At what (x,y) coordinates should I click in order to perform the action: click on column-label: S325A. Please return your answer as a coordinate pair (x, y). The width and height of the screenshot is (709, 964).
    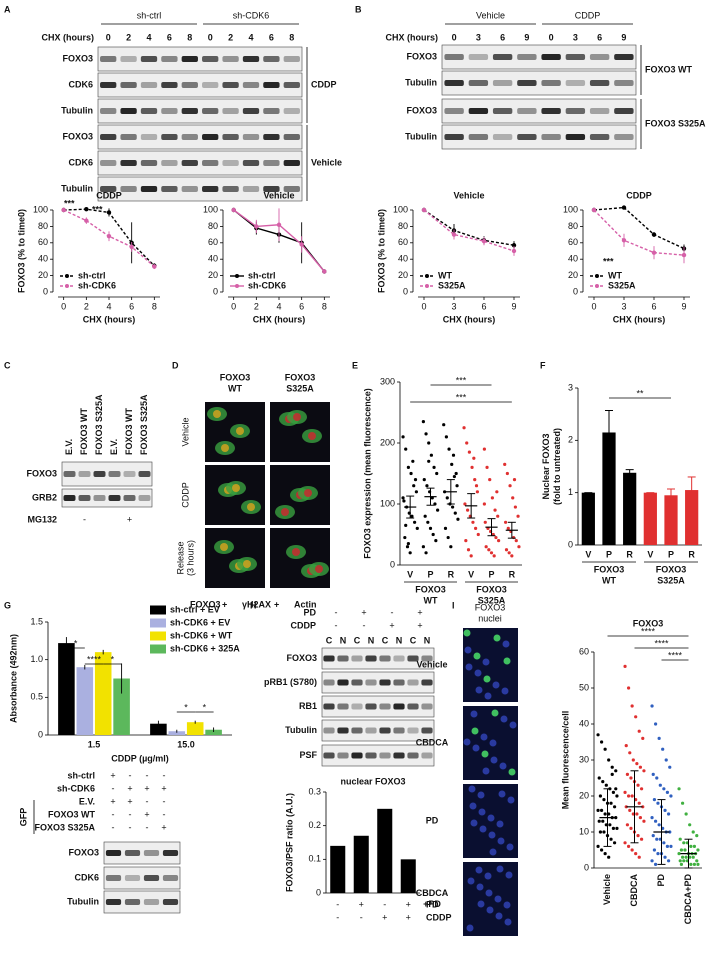
    Looking at the image, I should click on (300, 388).